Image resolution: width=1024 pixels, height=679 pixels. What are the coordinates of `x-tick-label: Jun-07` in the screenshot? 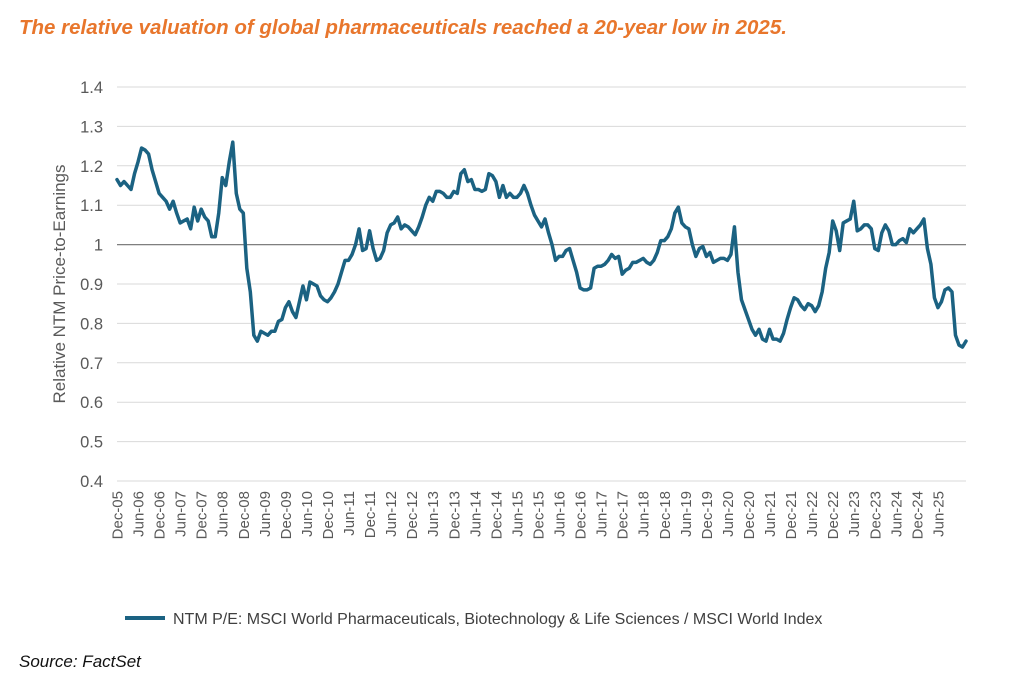 It's located at (181, 514).